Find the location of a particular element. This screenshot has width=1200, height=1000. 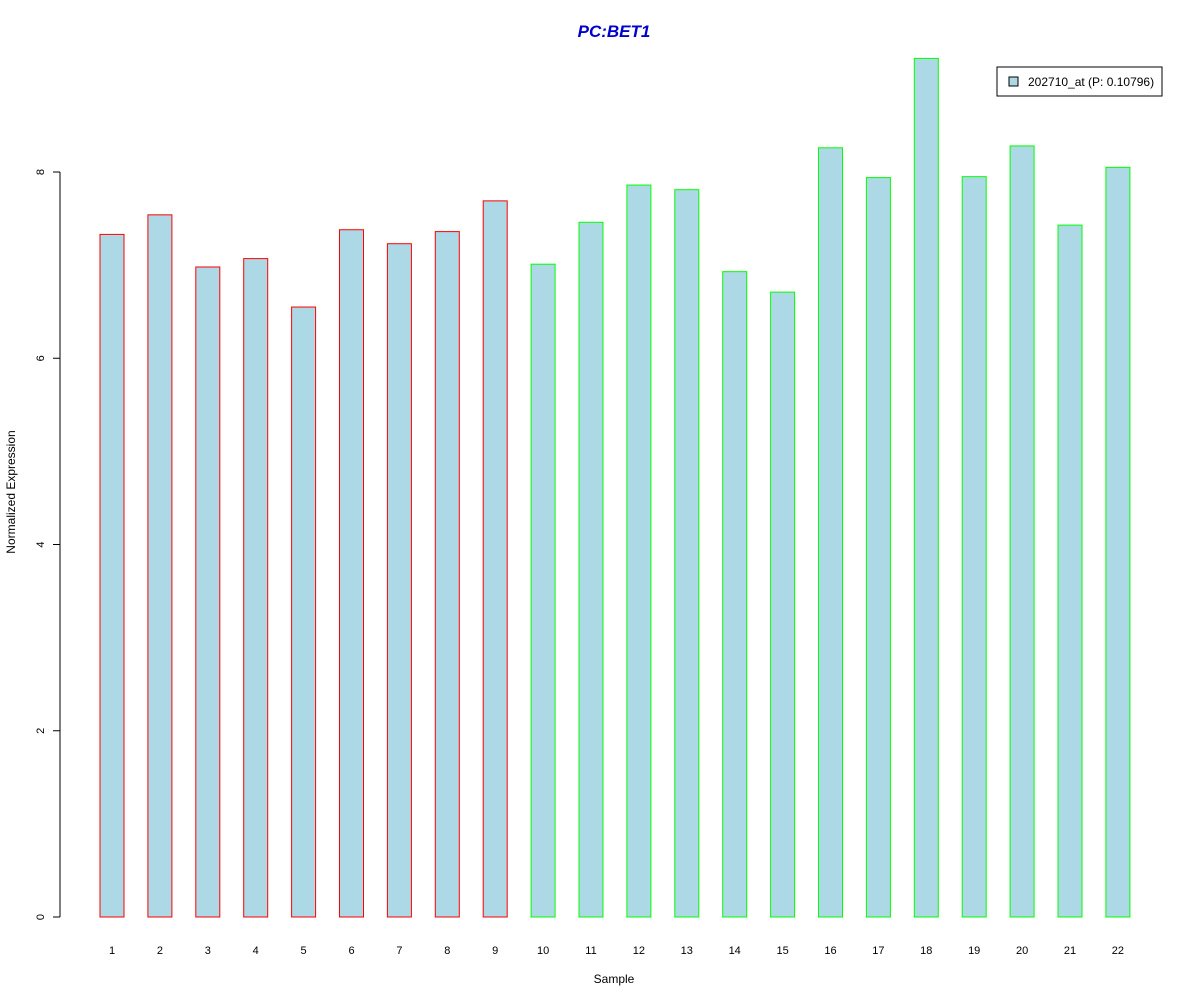

y-tick-label: 4 is located at coordinates (41, 544).